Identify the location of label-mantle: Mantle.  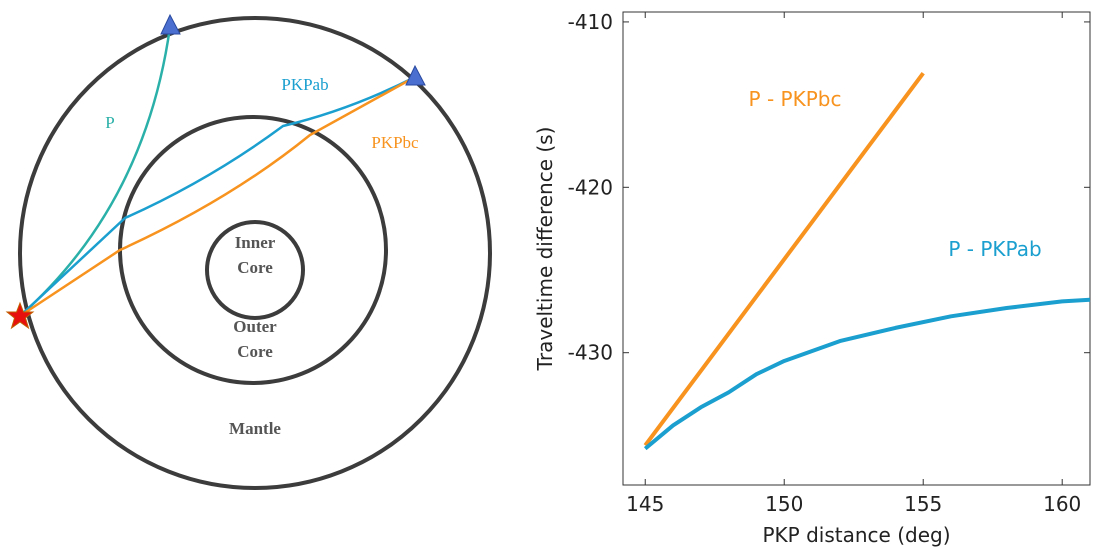
(255, 428).